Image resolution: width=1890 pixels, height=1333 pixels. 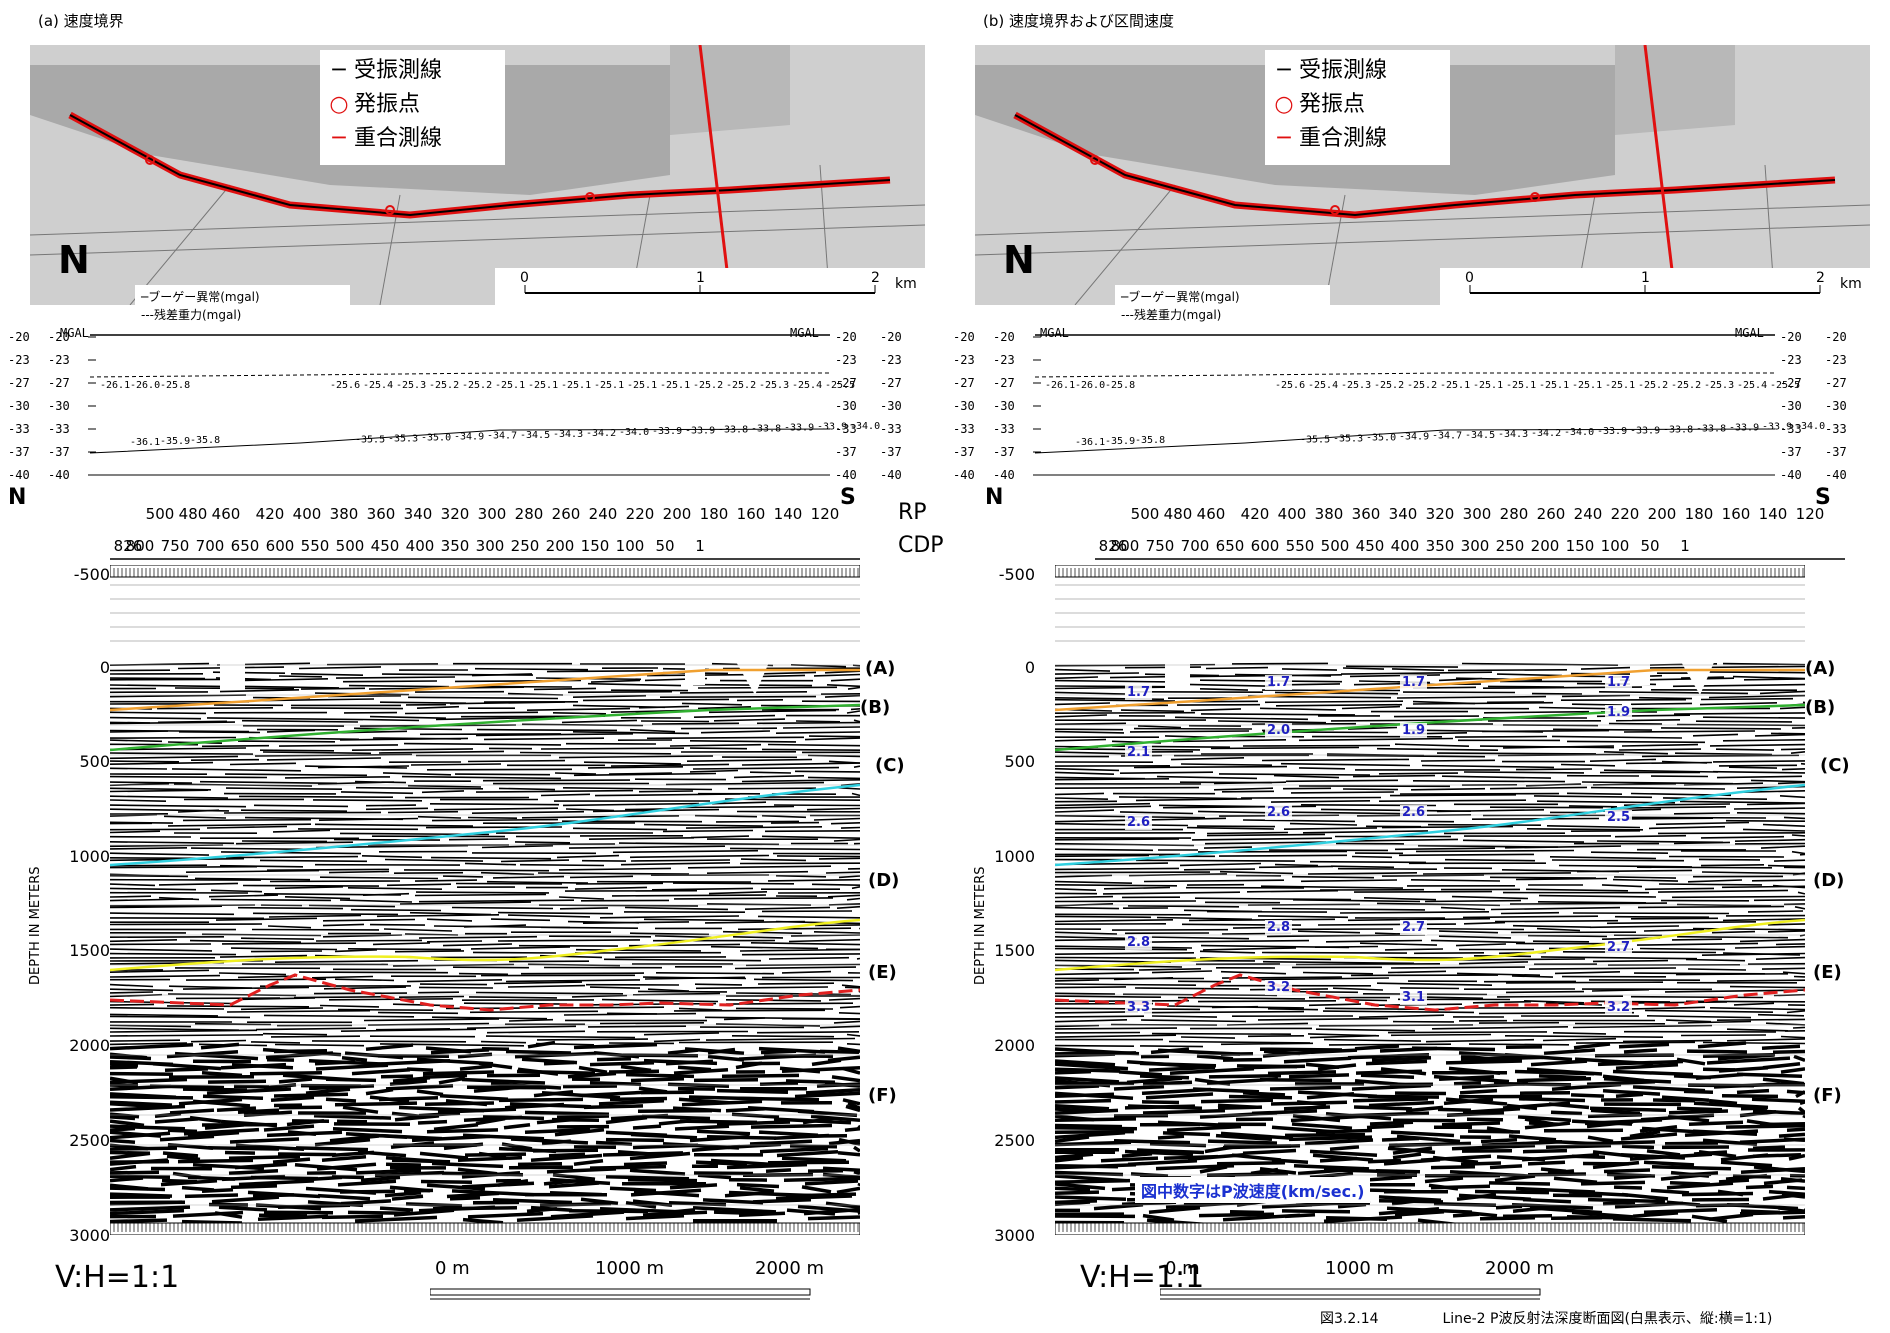 I want to click on rp-tick-label: 300, so click(x=1477, y=514).